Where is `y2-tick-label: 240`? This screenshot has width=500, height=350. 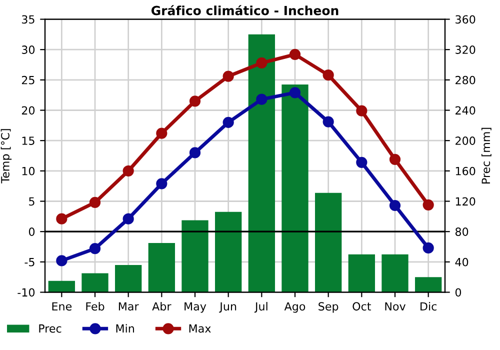
y2-tick-label: 240 is located at coordinates (466, 110).